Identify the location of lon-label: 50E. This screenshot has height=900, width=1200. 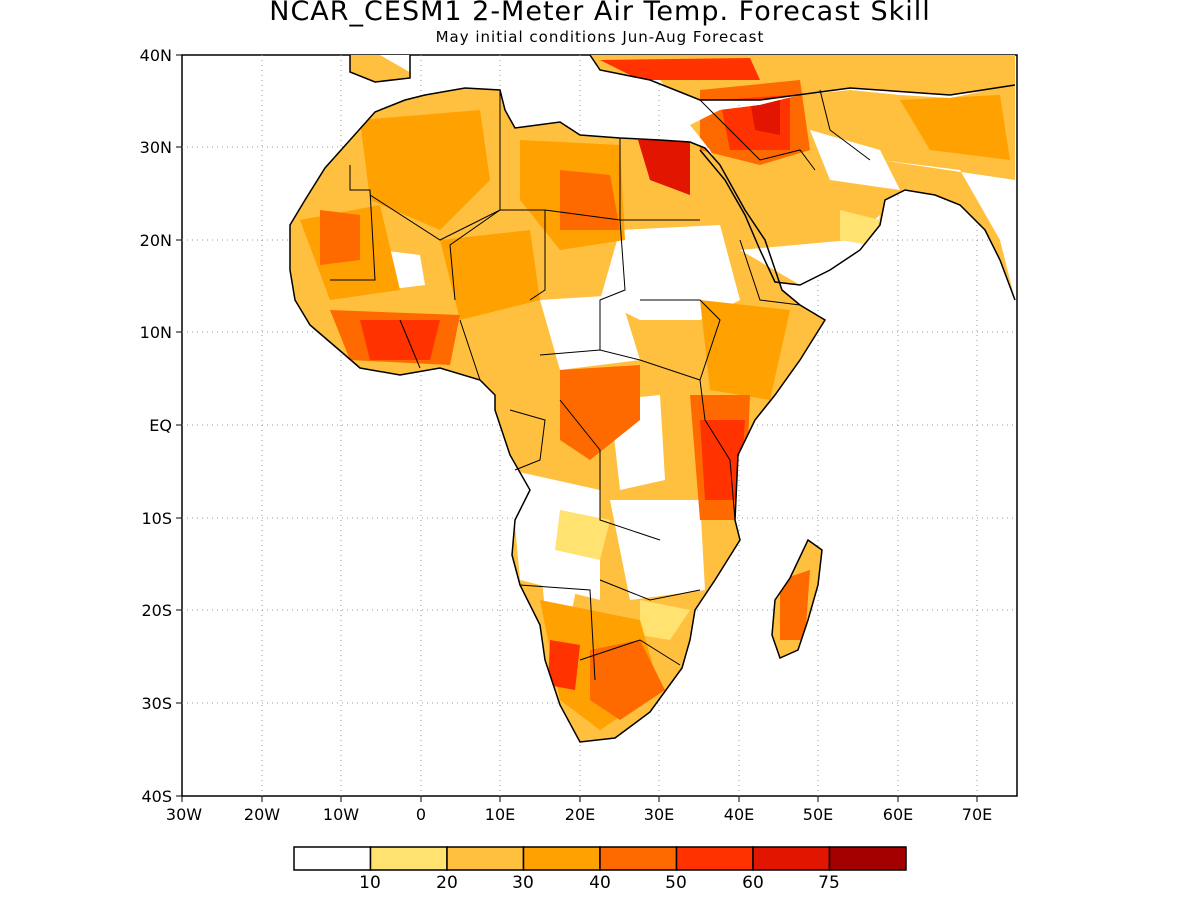
(818, 814).